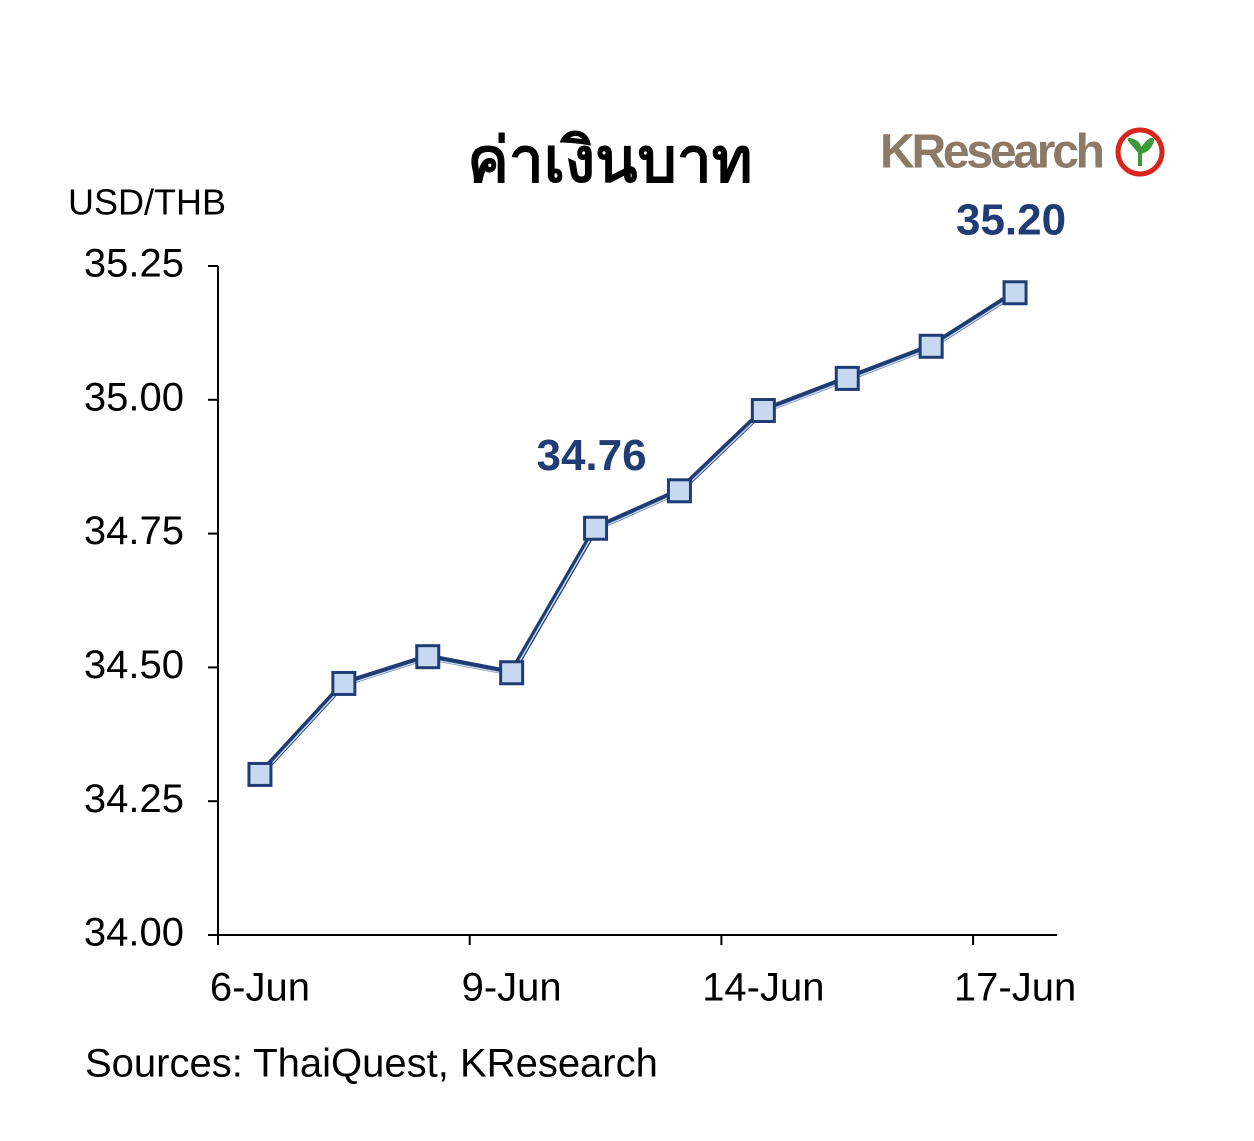 Image resolution: width=1254 pixels, height=1141 pixels. Describe the element at coordinates (134, 264) in the screenshot. I see `y-tick-label: 35.25` at that location.